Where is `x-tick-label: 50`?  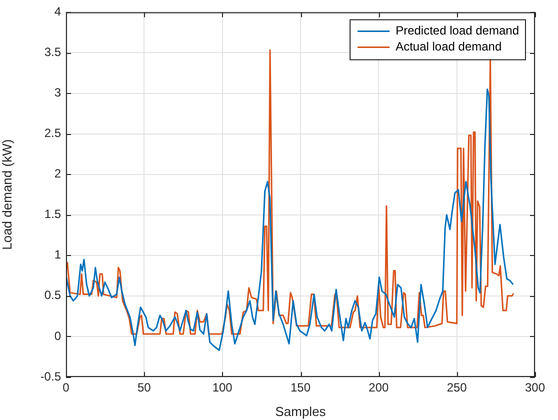
x-tick-label: 50 is located at coordinates (144, 387).